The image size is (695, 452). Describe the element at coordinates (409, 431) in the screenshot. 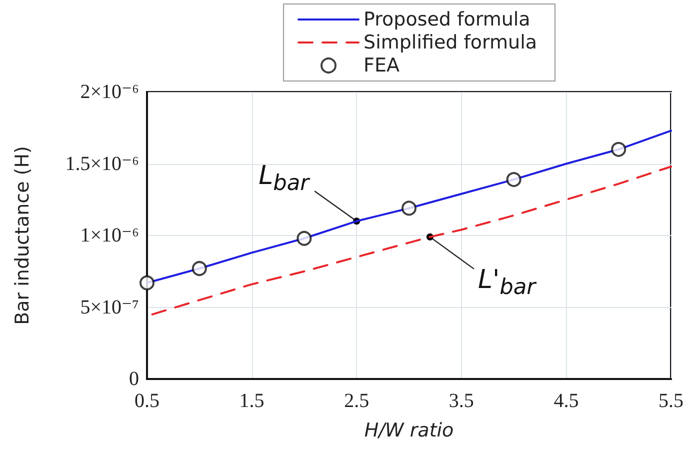

I see `x-axis-title: H/W ratio` at that location.